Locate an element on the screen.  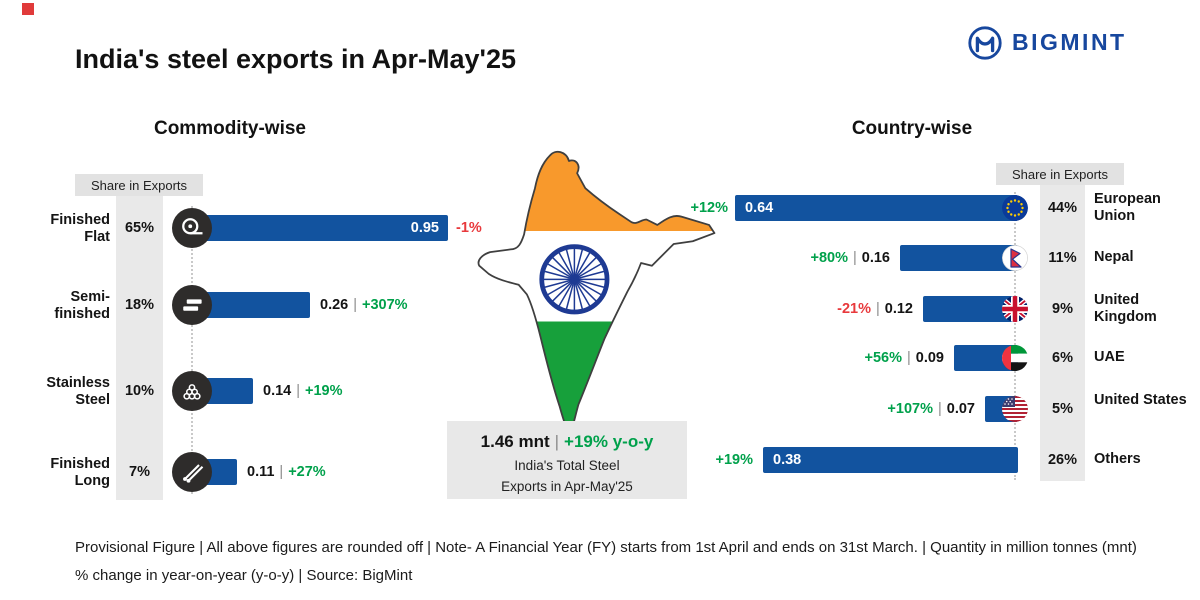
india-map is located at coordinates (588, 299).